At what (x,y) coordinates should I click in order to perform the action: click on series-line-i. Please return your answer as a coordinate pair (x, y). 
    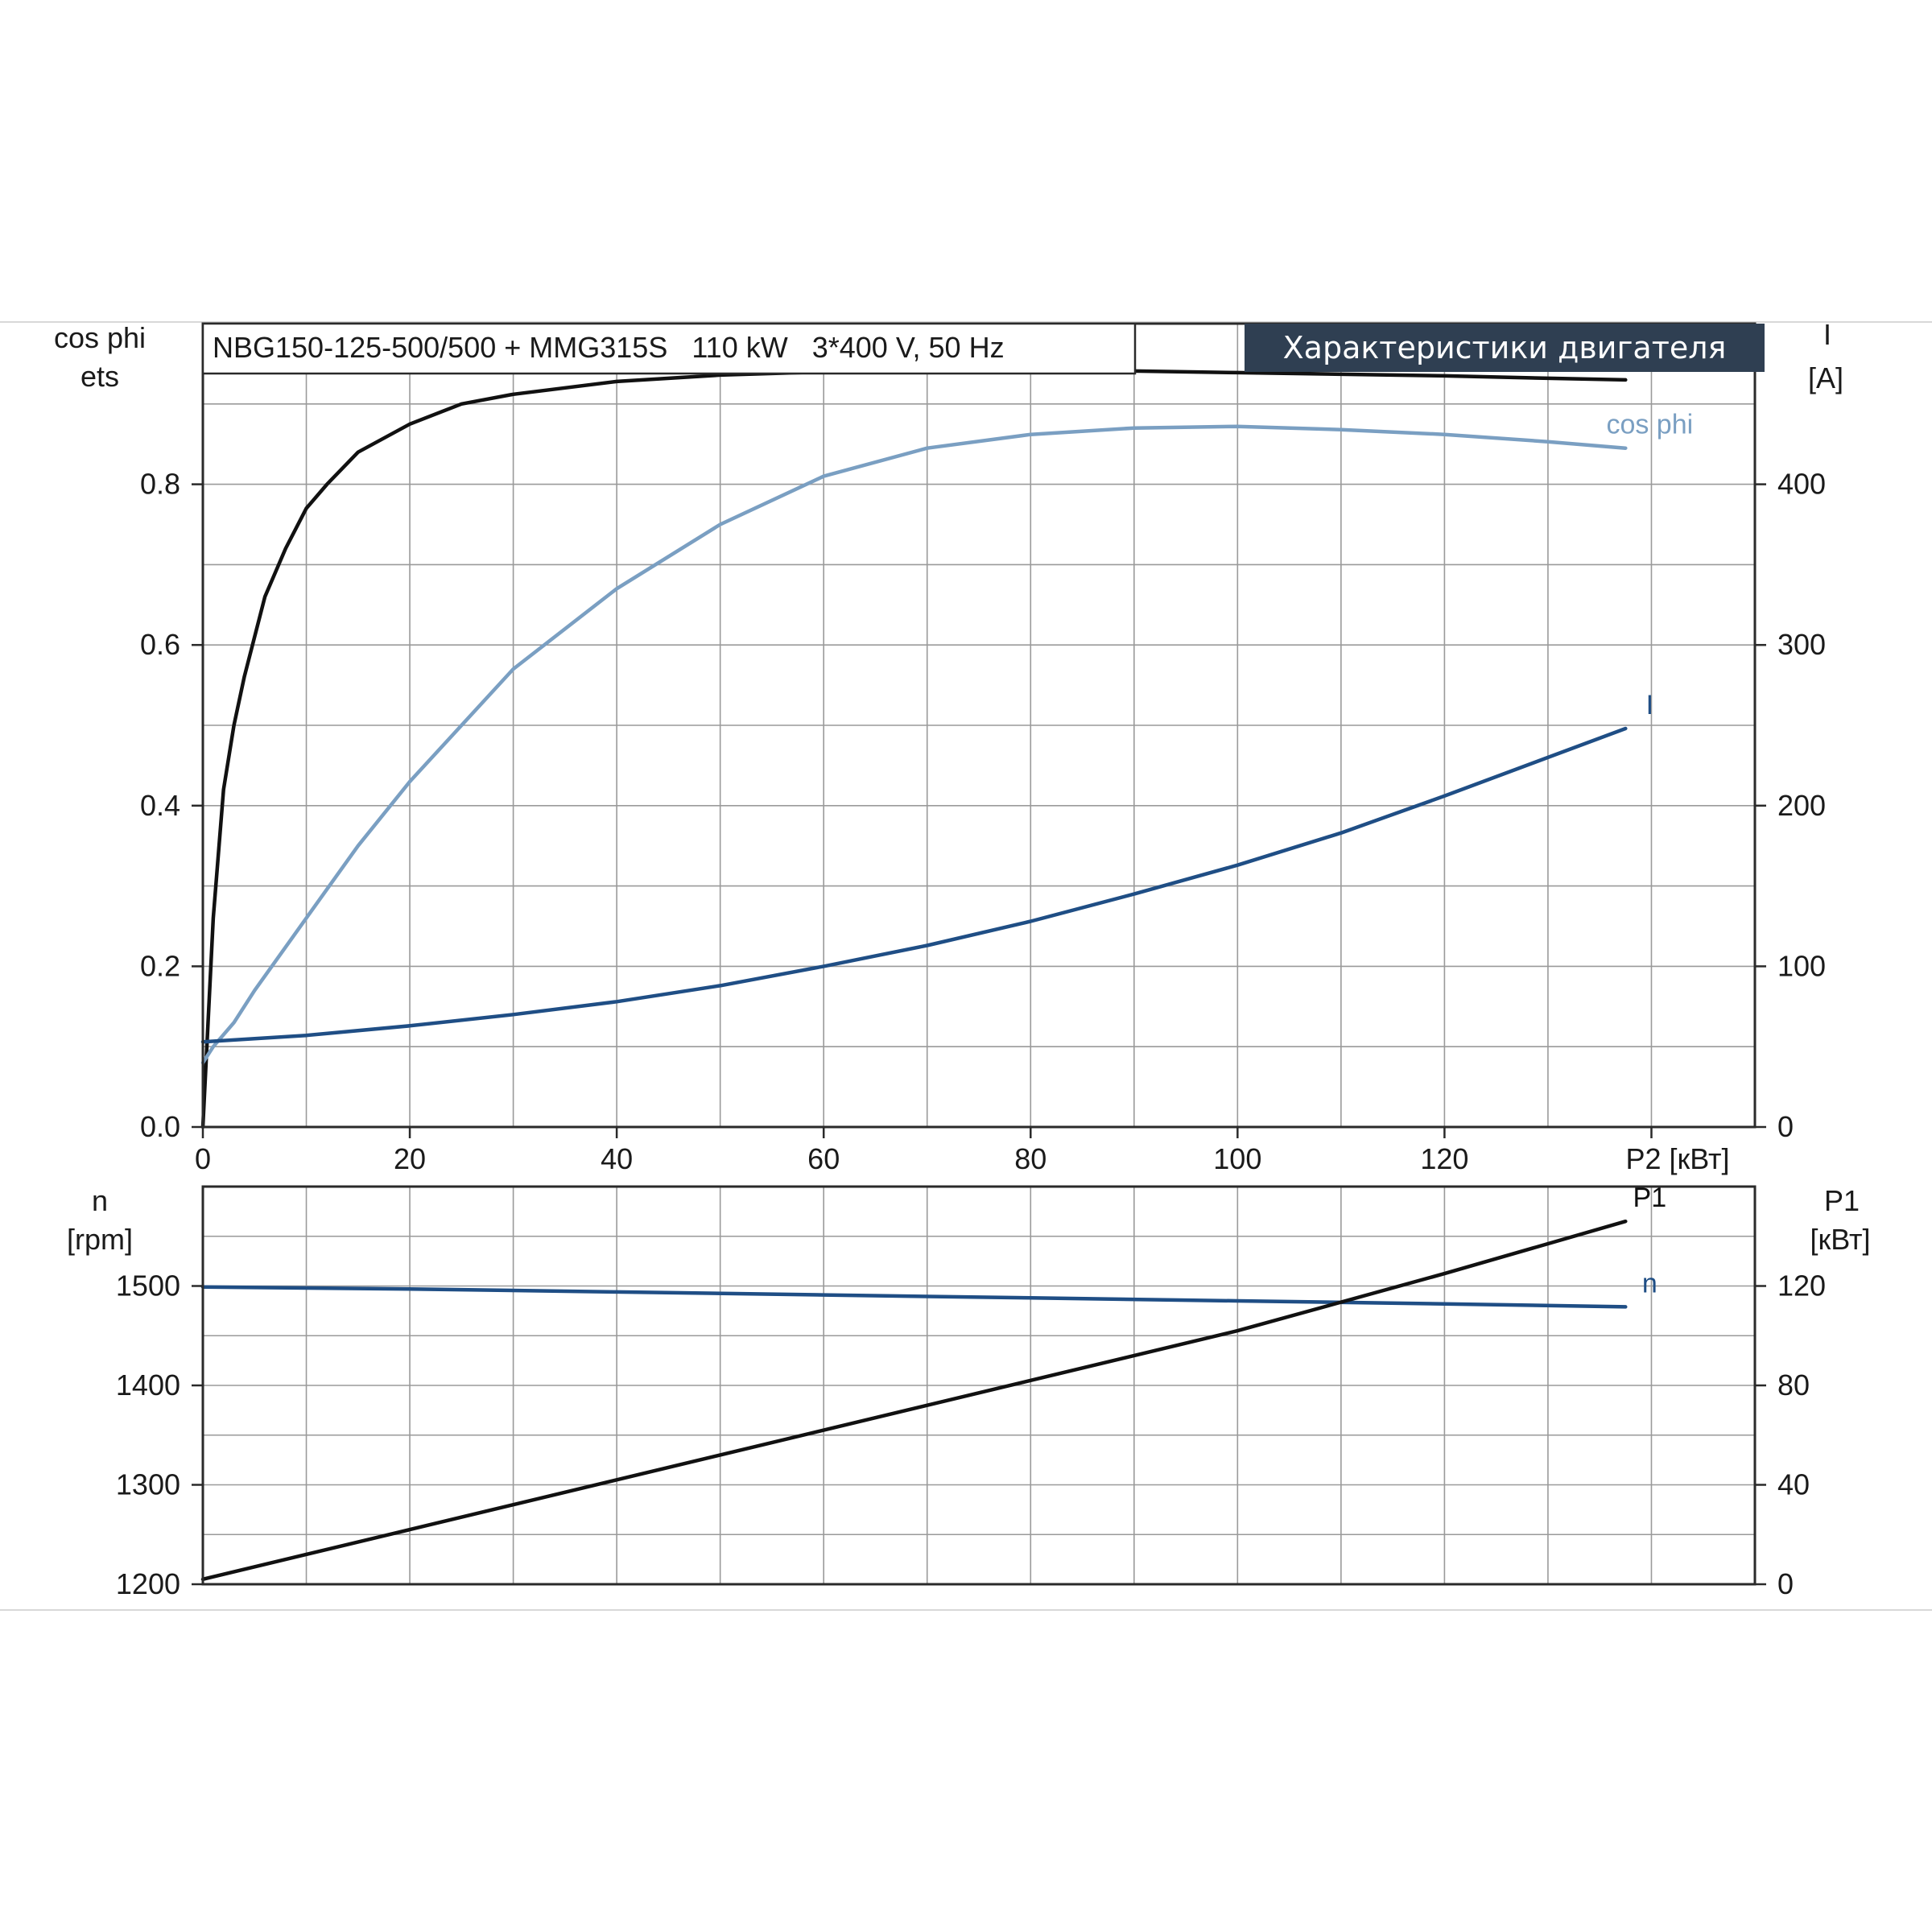
    Looking at the image, I should click on (914, 885).